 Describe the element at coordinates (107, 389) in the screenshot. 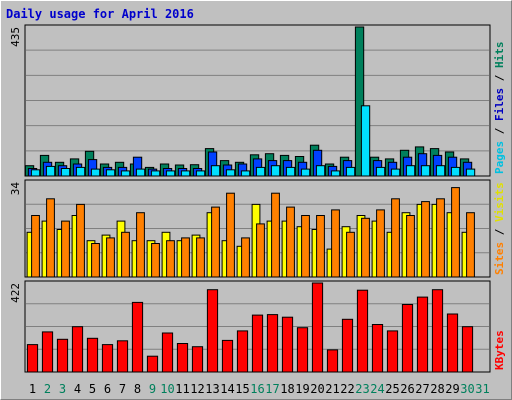

I see `x-tick-label-day-6: 6` at that location.